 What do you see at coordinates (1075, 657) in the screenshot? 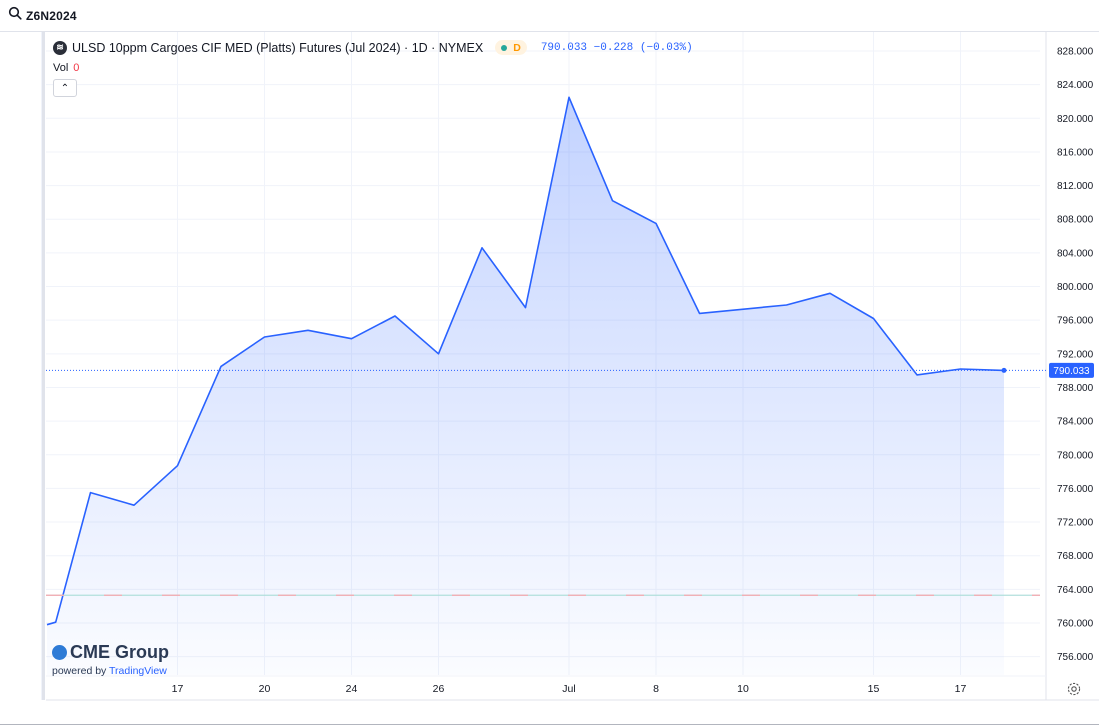
I see `y-tick-label: 756.000` at bounding box center [1075, 657].